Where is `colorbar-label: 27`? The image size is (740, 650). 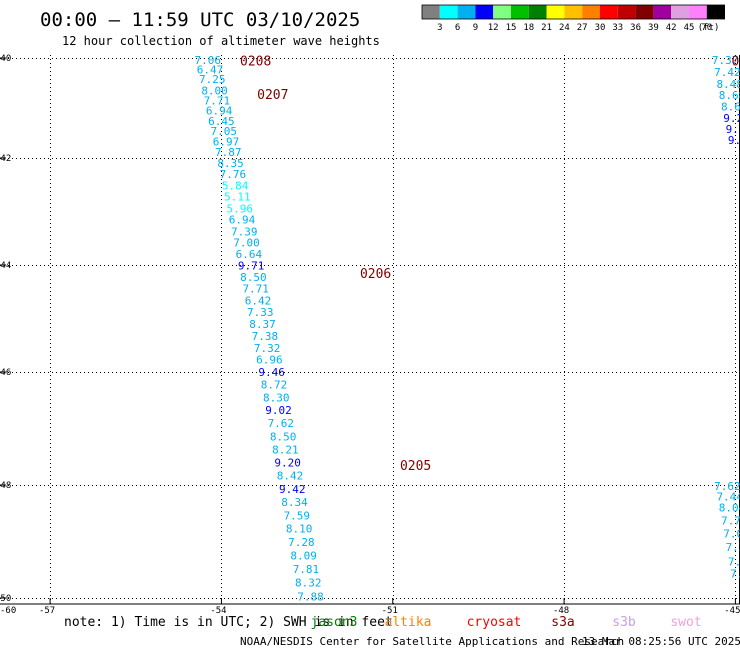
colorbar-label: 27 is located at coordinates (582, 28).